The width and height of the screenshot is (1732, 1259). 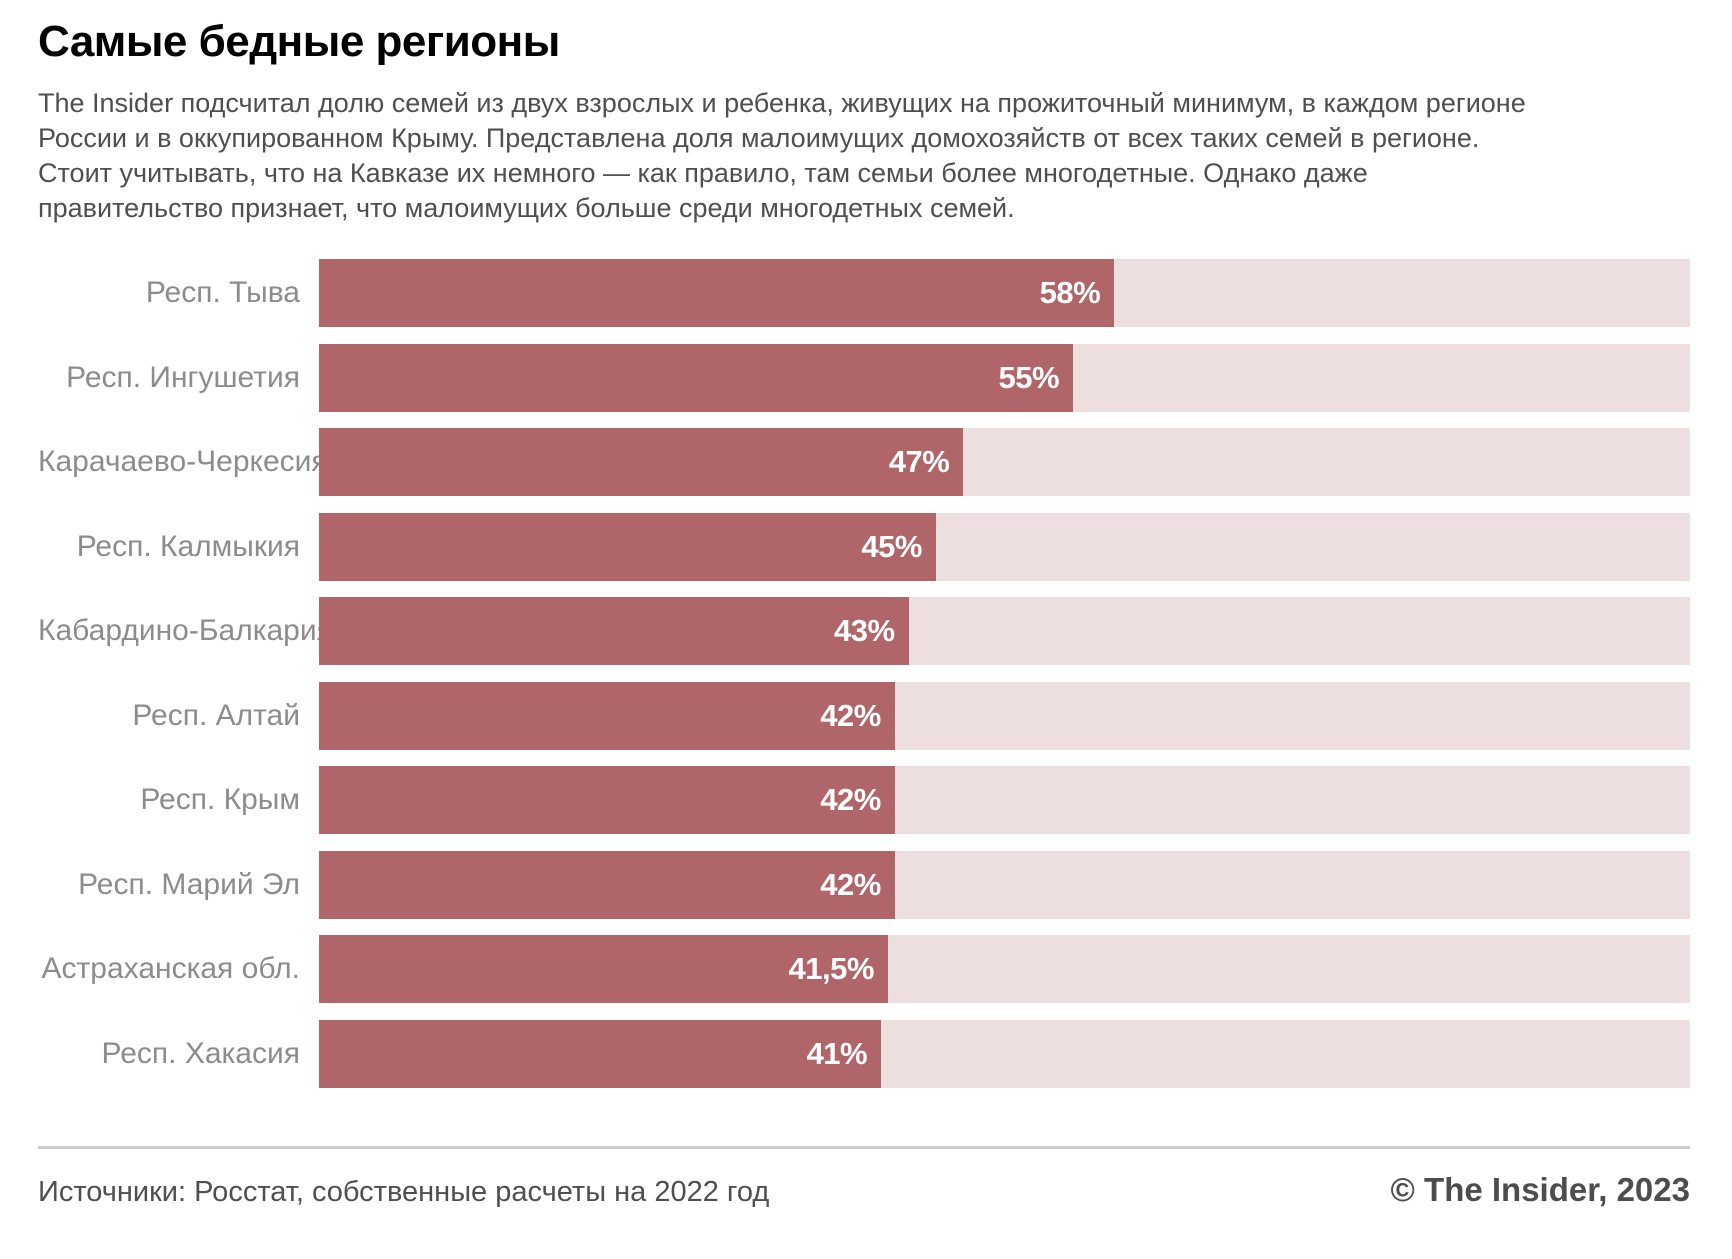 What do you see at coordinates (1540, 1189) in the screenshot?
I see `copyright-note: © The Insider, 2023` at bounding box center [1540, 1189].